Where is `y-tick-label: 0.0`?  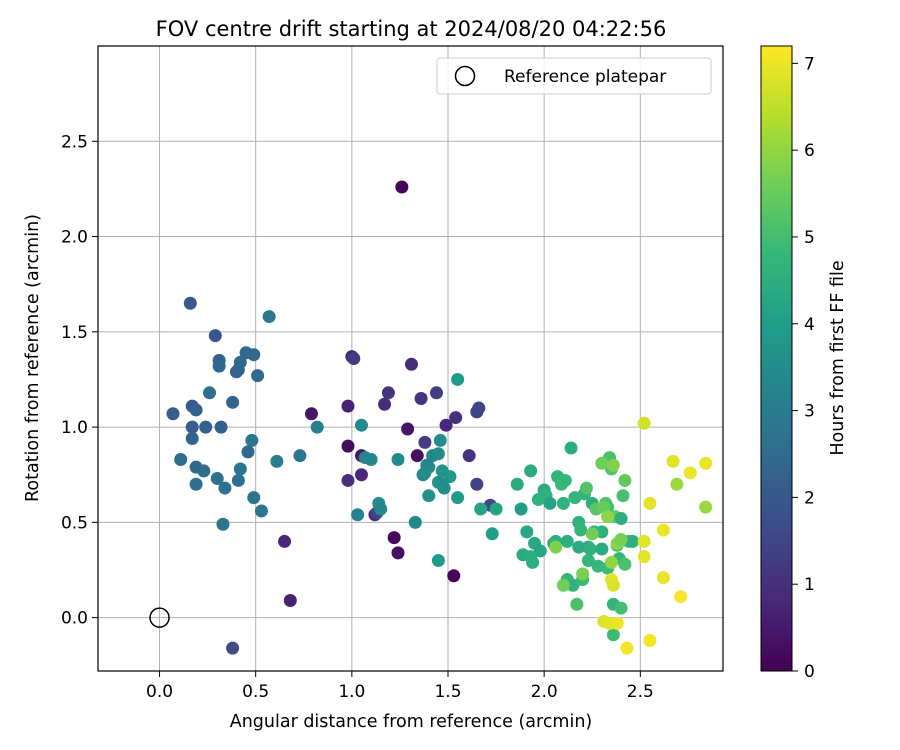 y-tick-label: 0.0 is located at coordinates (74, 619).